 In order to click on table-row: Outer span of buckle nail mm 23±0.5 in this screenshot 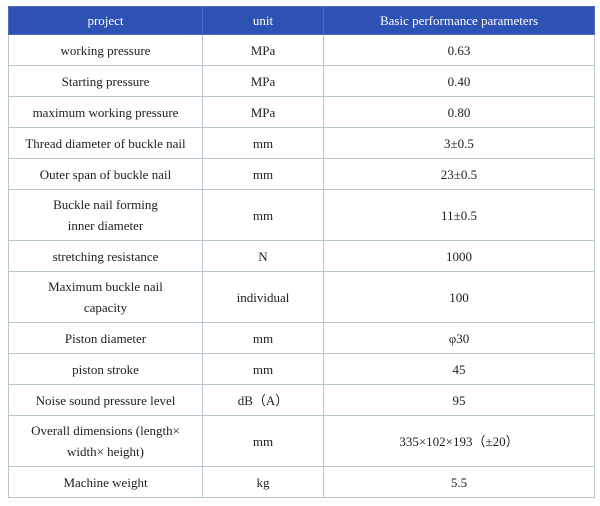, I will do `click(301, 174)`.